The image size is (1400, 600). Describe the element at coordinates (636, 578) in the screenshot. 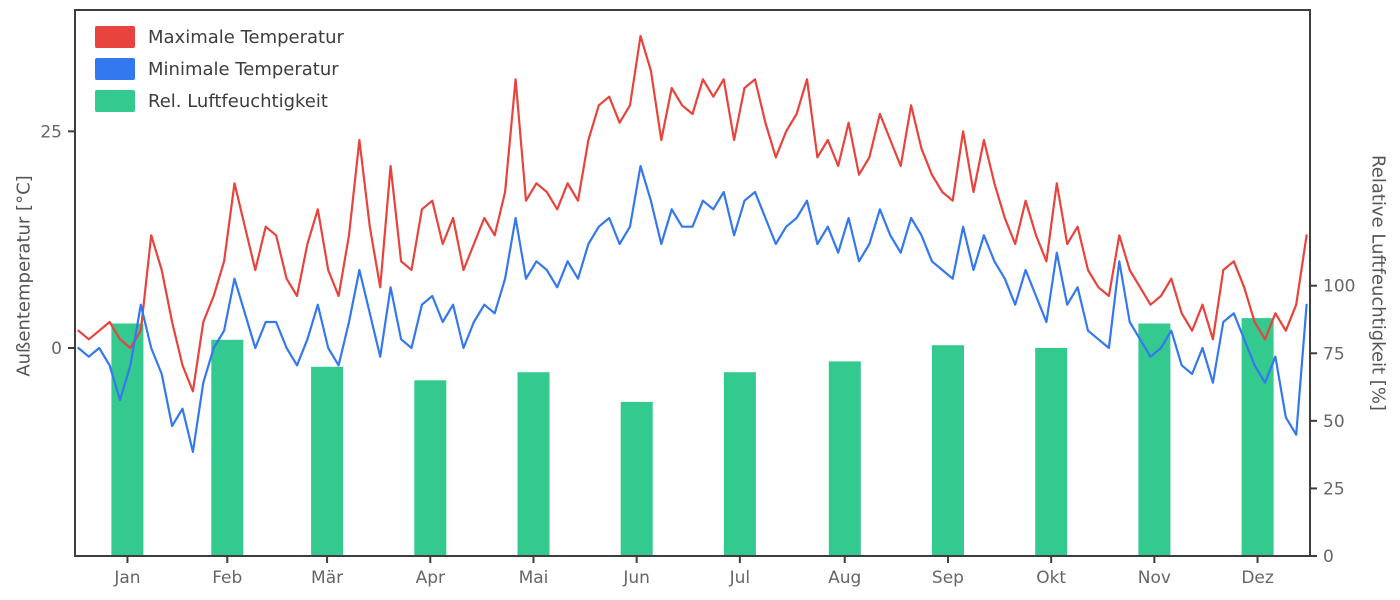

I see `x-tick-label: Jun` at that location.